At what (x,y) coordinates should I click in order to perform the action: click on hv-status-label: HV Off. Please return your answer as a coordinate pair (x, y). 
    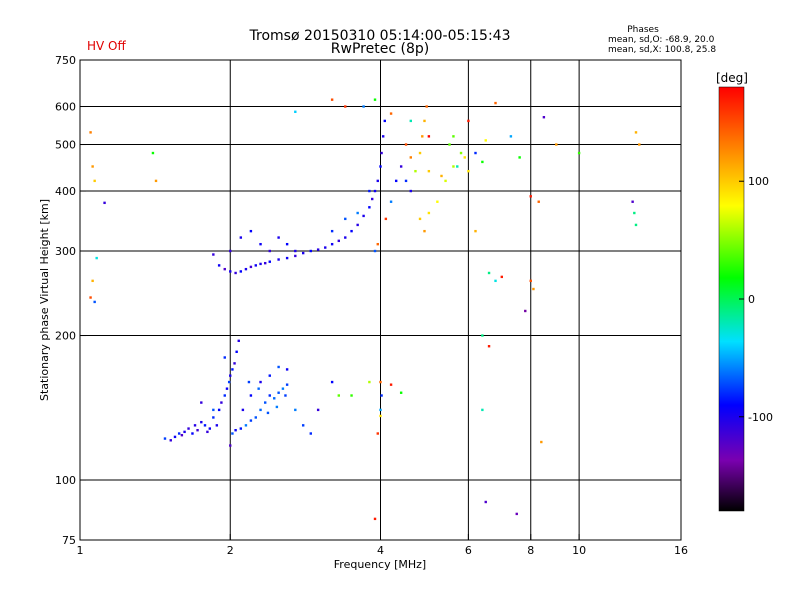
    Looking at the image, I should click on (106, 46).